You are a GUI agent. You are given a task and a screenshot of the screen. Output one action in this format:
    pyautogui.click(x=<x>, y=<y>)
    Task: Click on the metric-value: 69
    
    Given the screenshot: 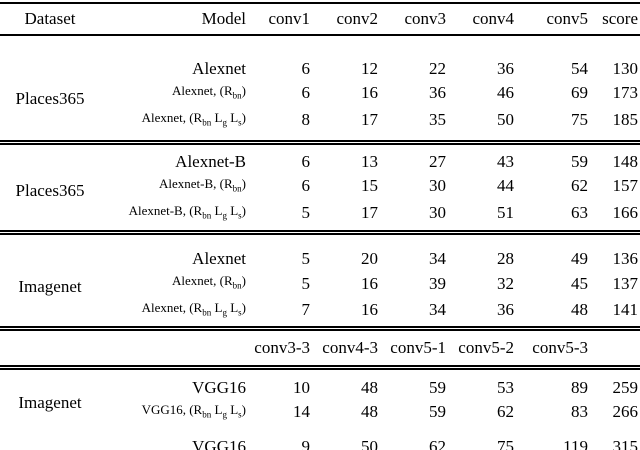 What is the action you would take?
    pyautogui.click(x=579, y=93)
    